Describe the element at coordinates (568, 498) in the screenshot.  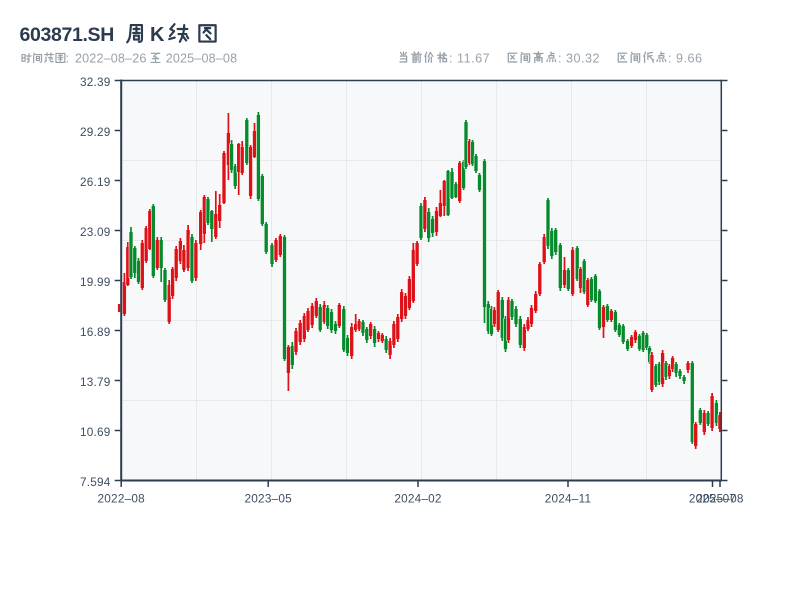
I see `svg-text: 2024–11` at that location.